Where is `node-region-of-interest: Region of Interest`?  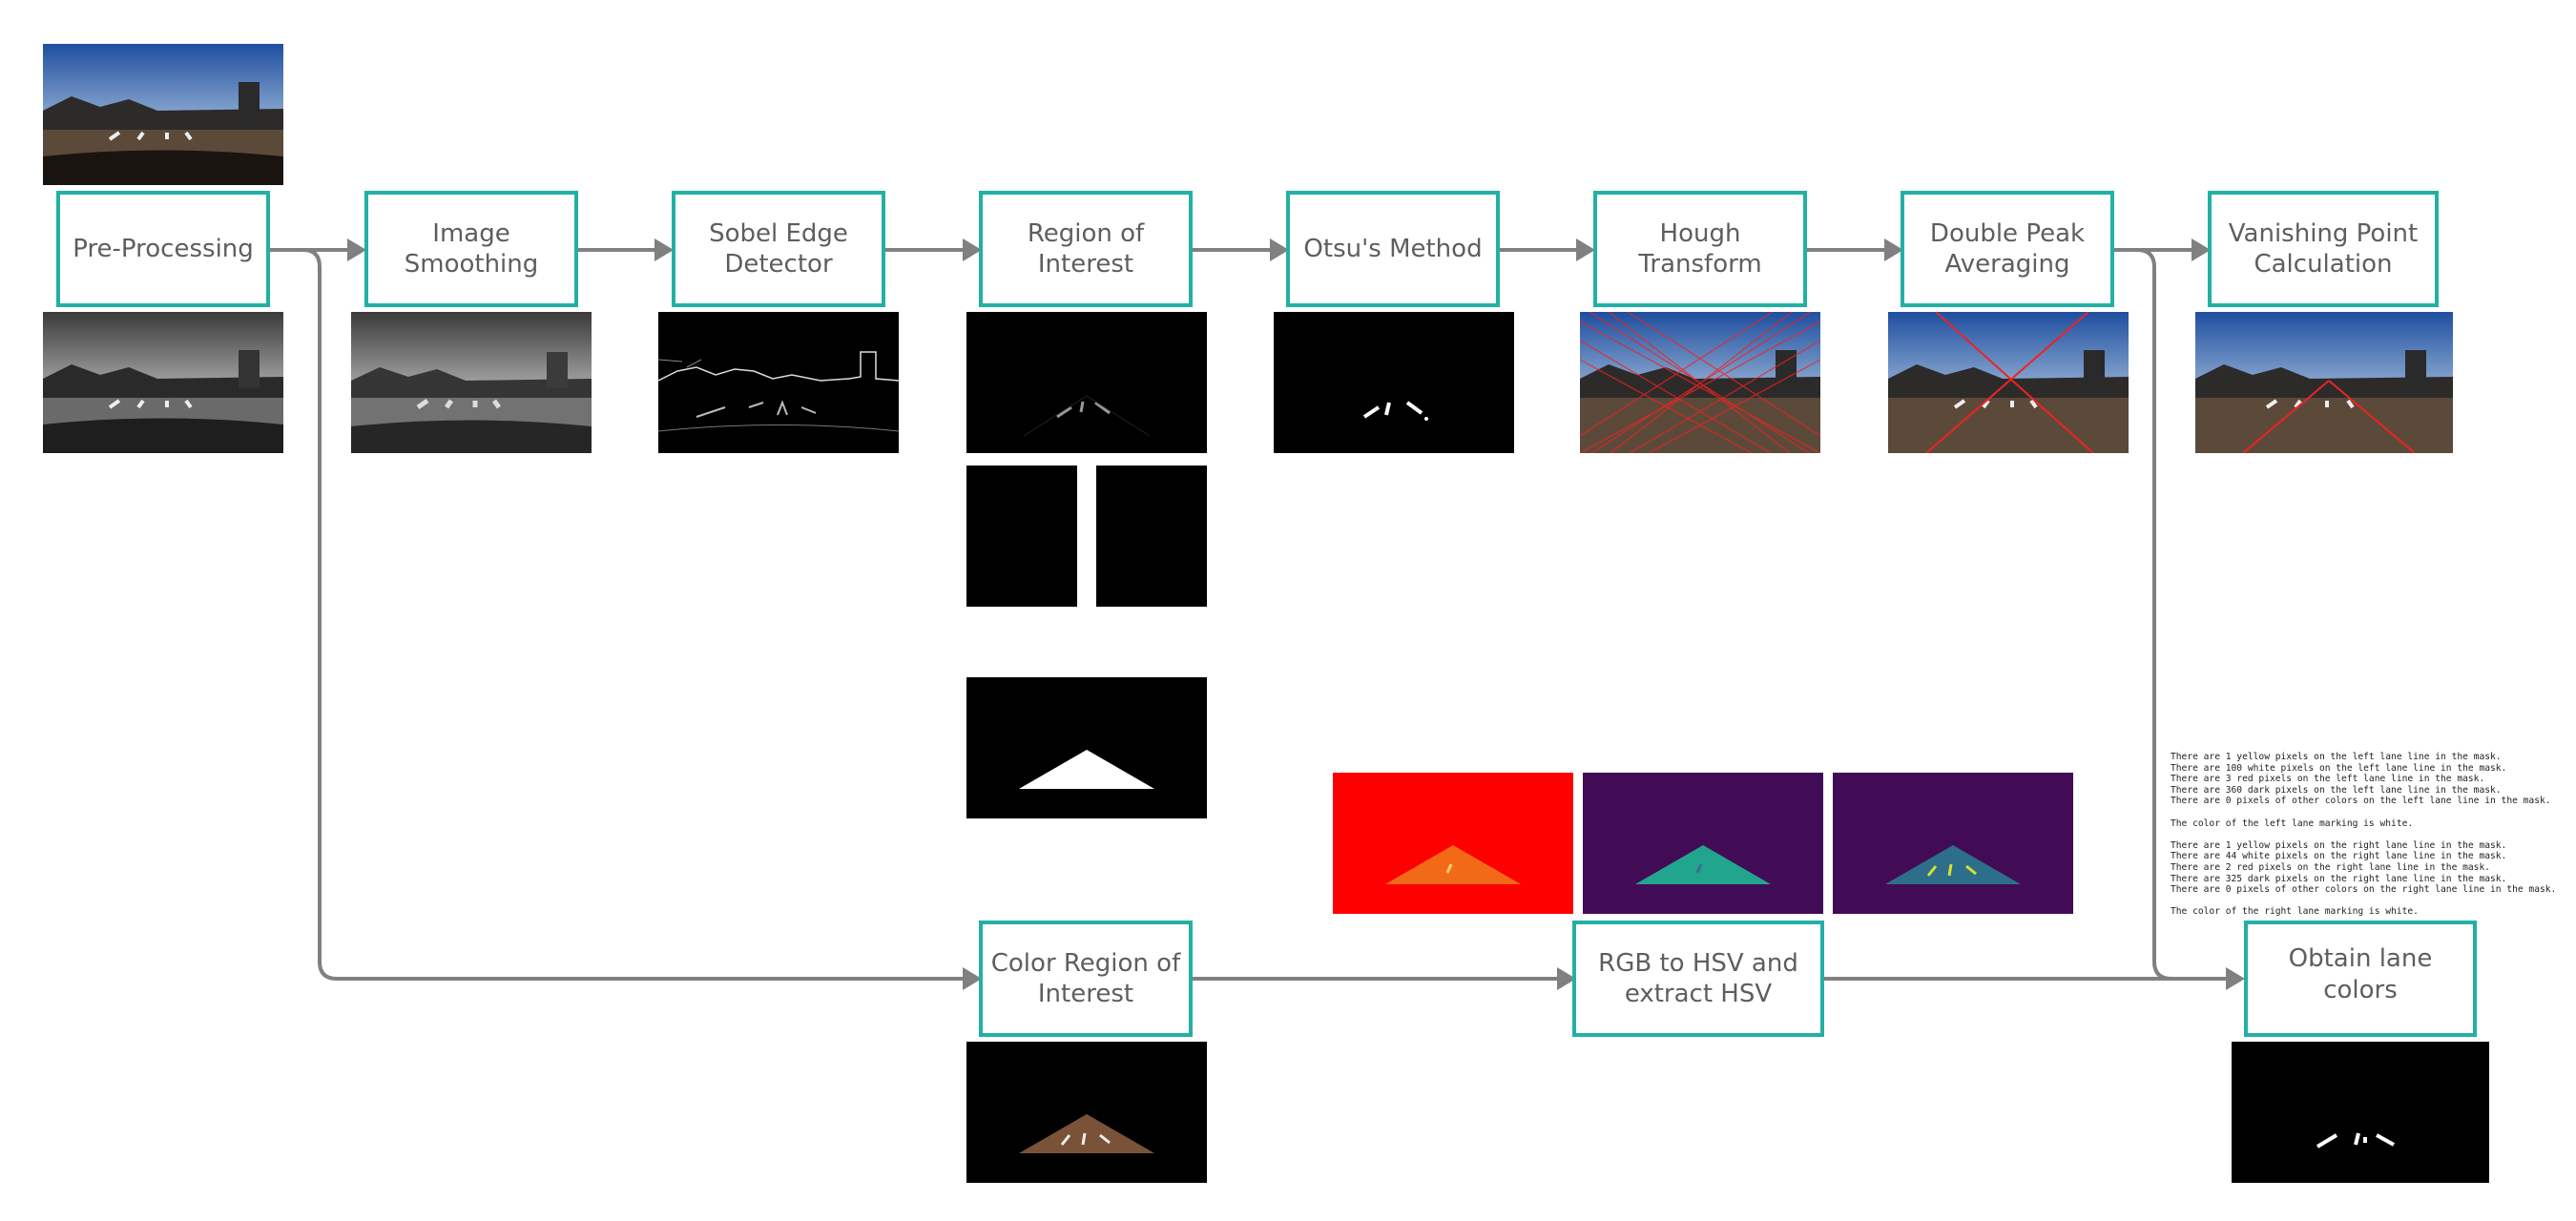
node-region-of-interest: Region of Interest is located at coordinates (1086, 249).